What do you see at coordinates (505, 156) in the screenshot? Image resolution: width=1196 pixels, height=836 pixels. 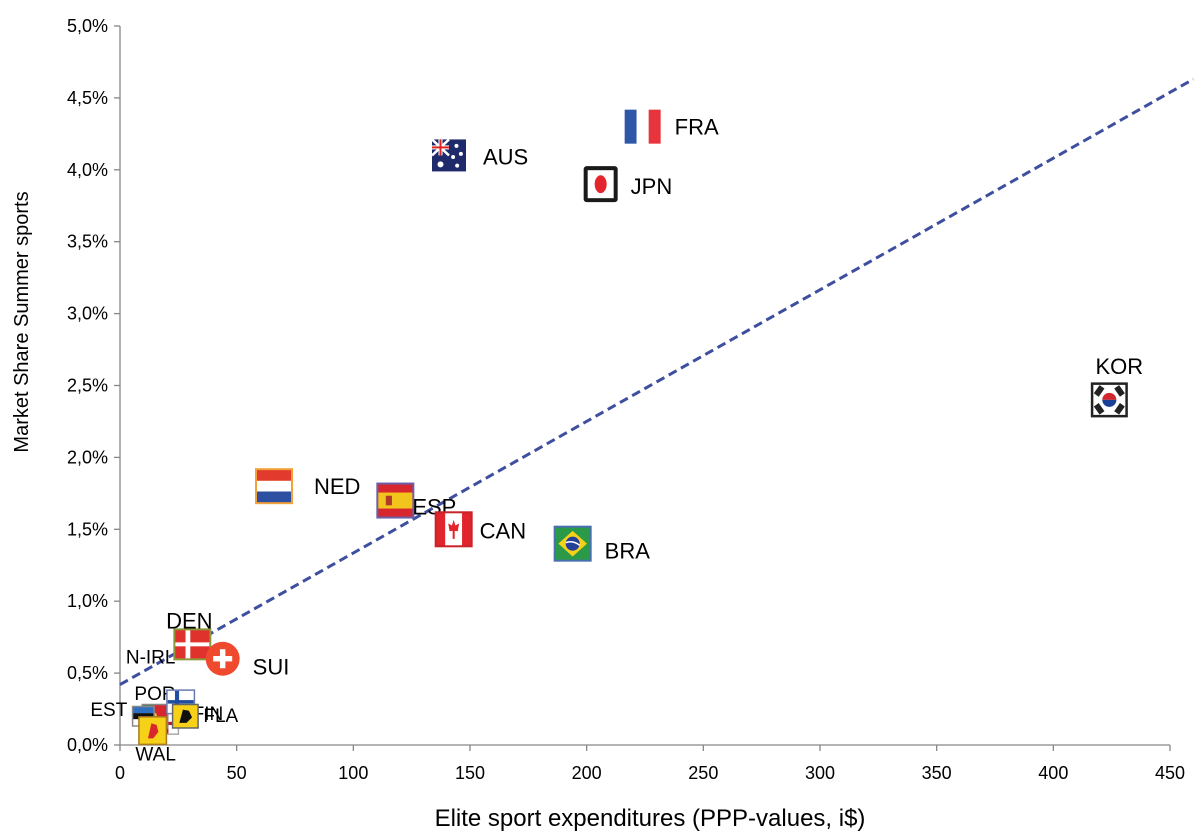 I see `point-label: AUS` at bounding box center [505, 156].